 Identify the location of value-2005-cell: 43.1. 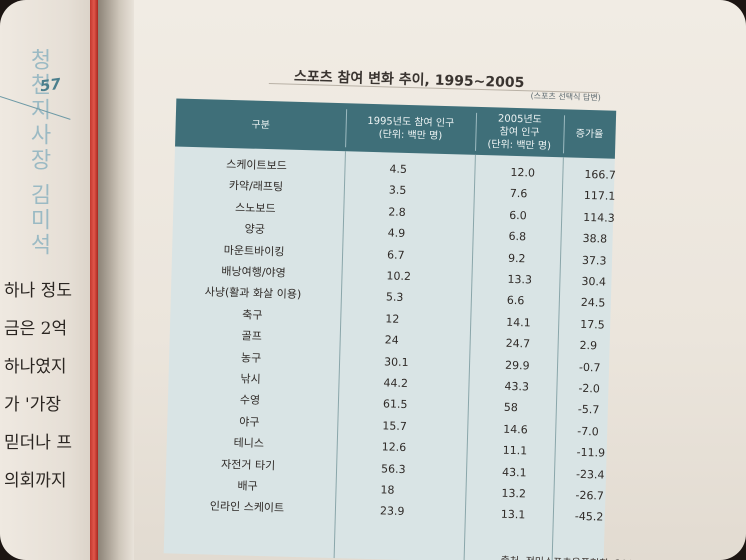
(514, 472).